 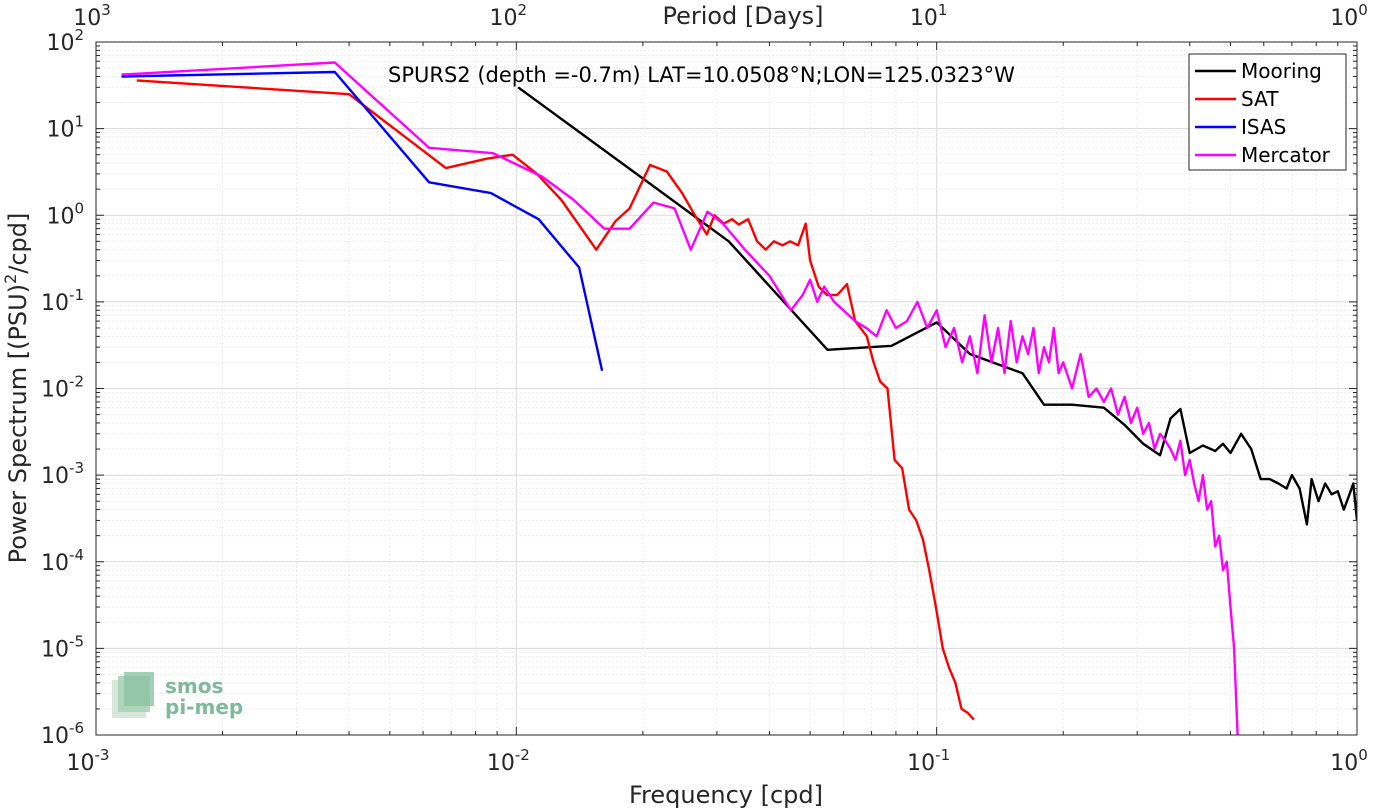 I want to click on y-tick-label: 10⁰, so click(x=65, y=214).